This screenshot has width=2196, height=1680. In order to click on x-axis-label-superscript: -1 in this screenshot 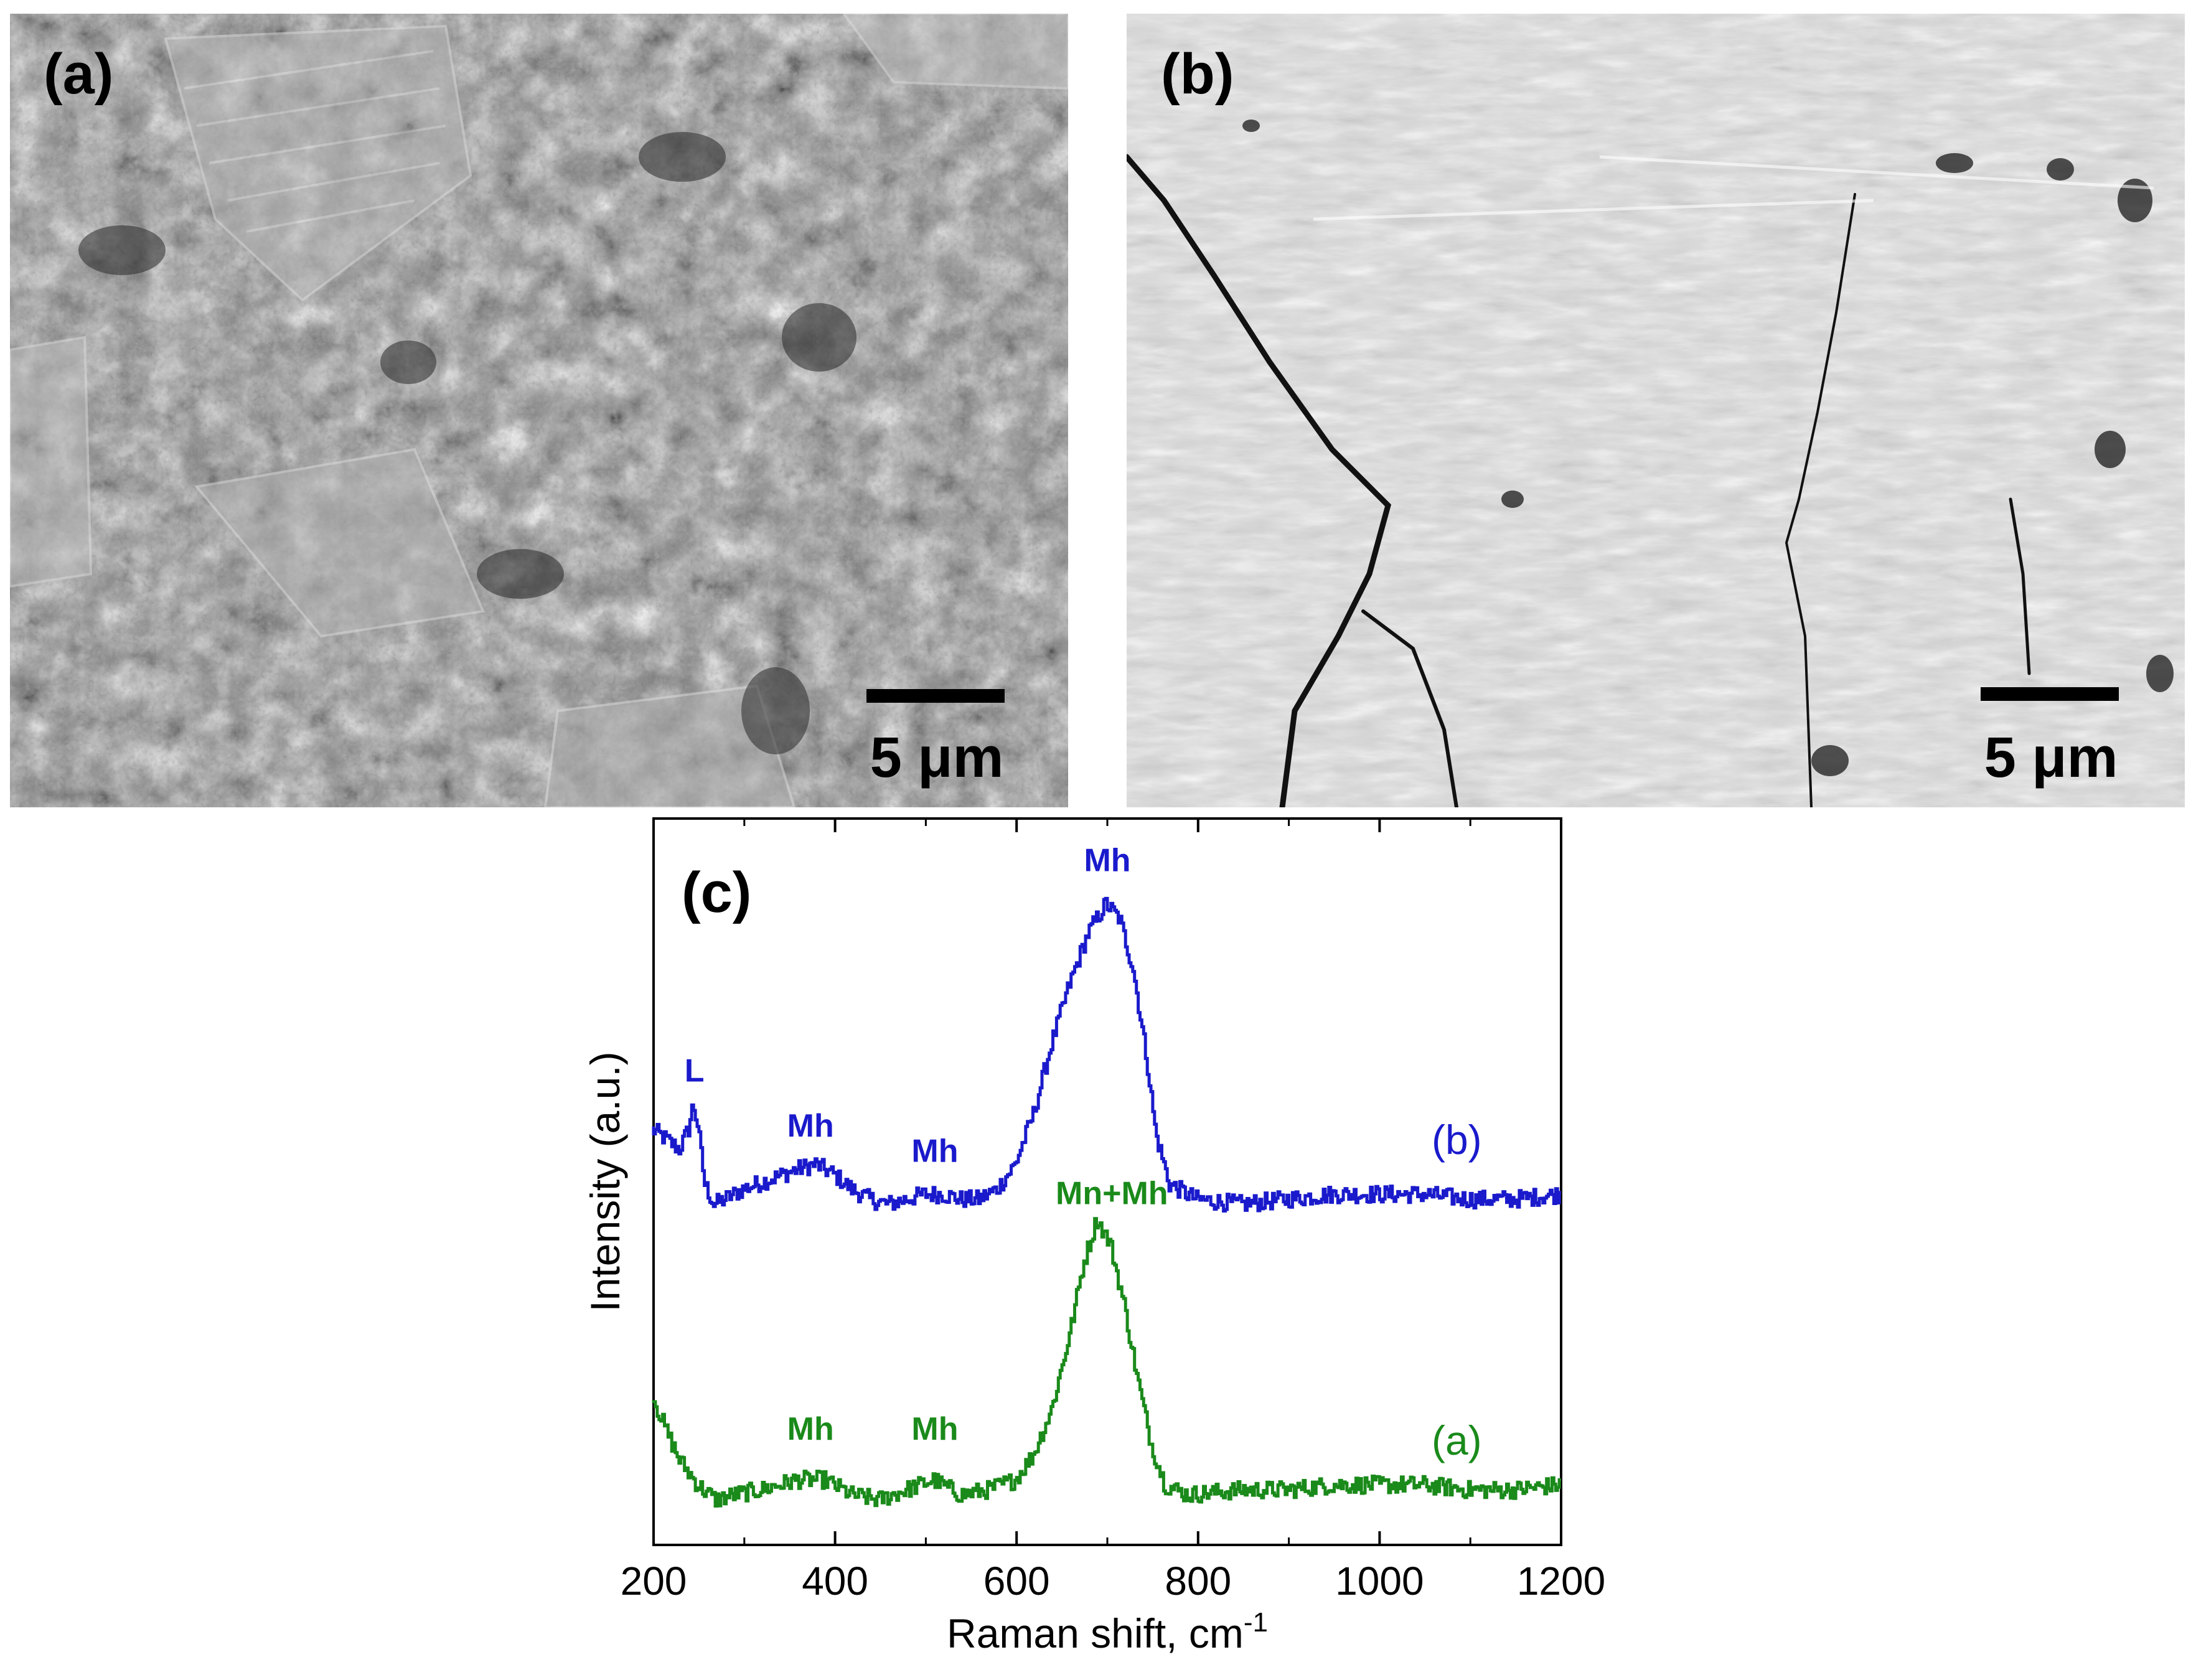, I will do `click(1256, 1622)`.